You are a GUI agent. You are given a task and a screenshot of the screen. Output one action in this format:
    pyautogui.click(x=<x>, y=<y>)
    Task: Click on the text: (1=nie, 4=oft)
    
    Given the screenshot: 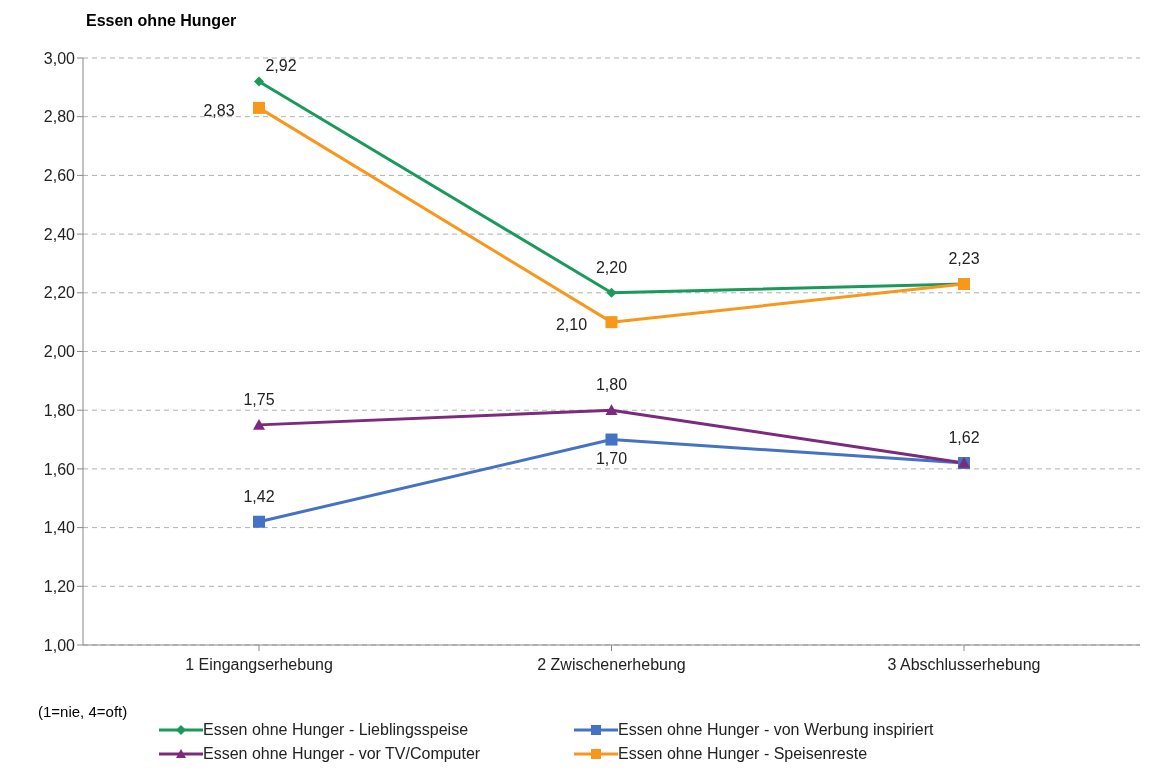 What is the action you would take?
    pyautogui.click(x=83, y=711)
    